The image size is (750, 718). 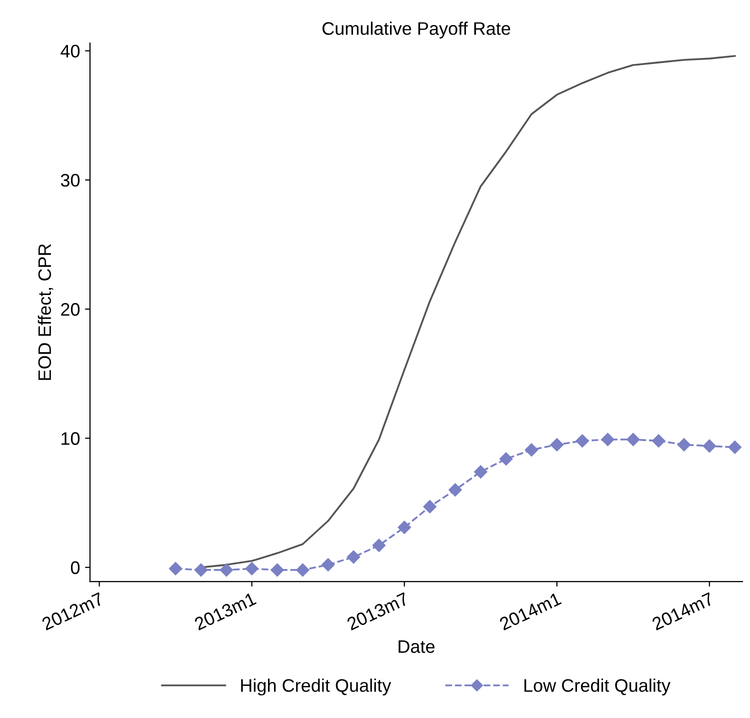 I want to click on chart-title: Cumulative Payoff Rate, so click(x=416, y=30).